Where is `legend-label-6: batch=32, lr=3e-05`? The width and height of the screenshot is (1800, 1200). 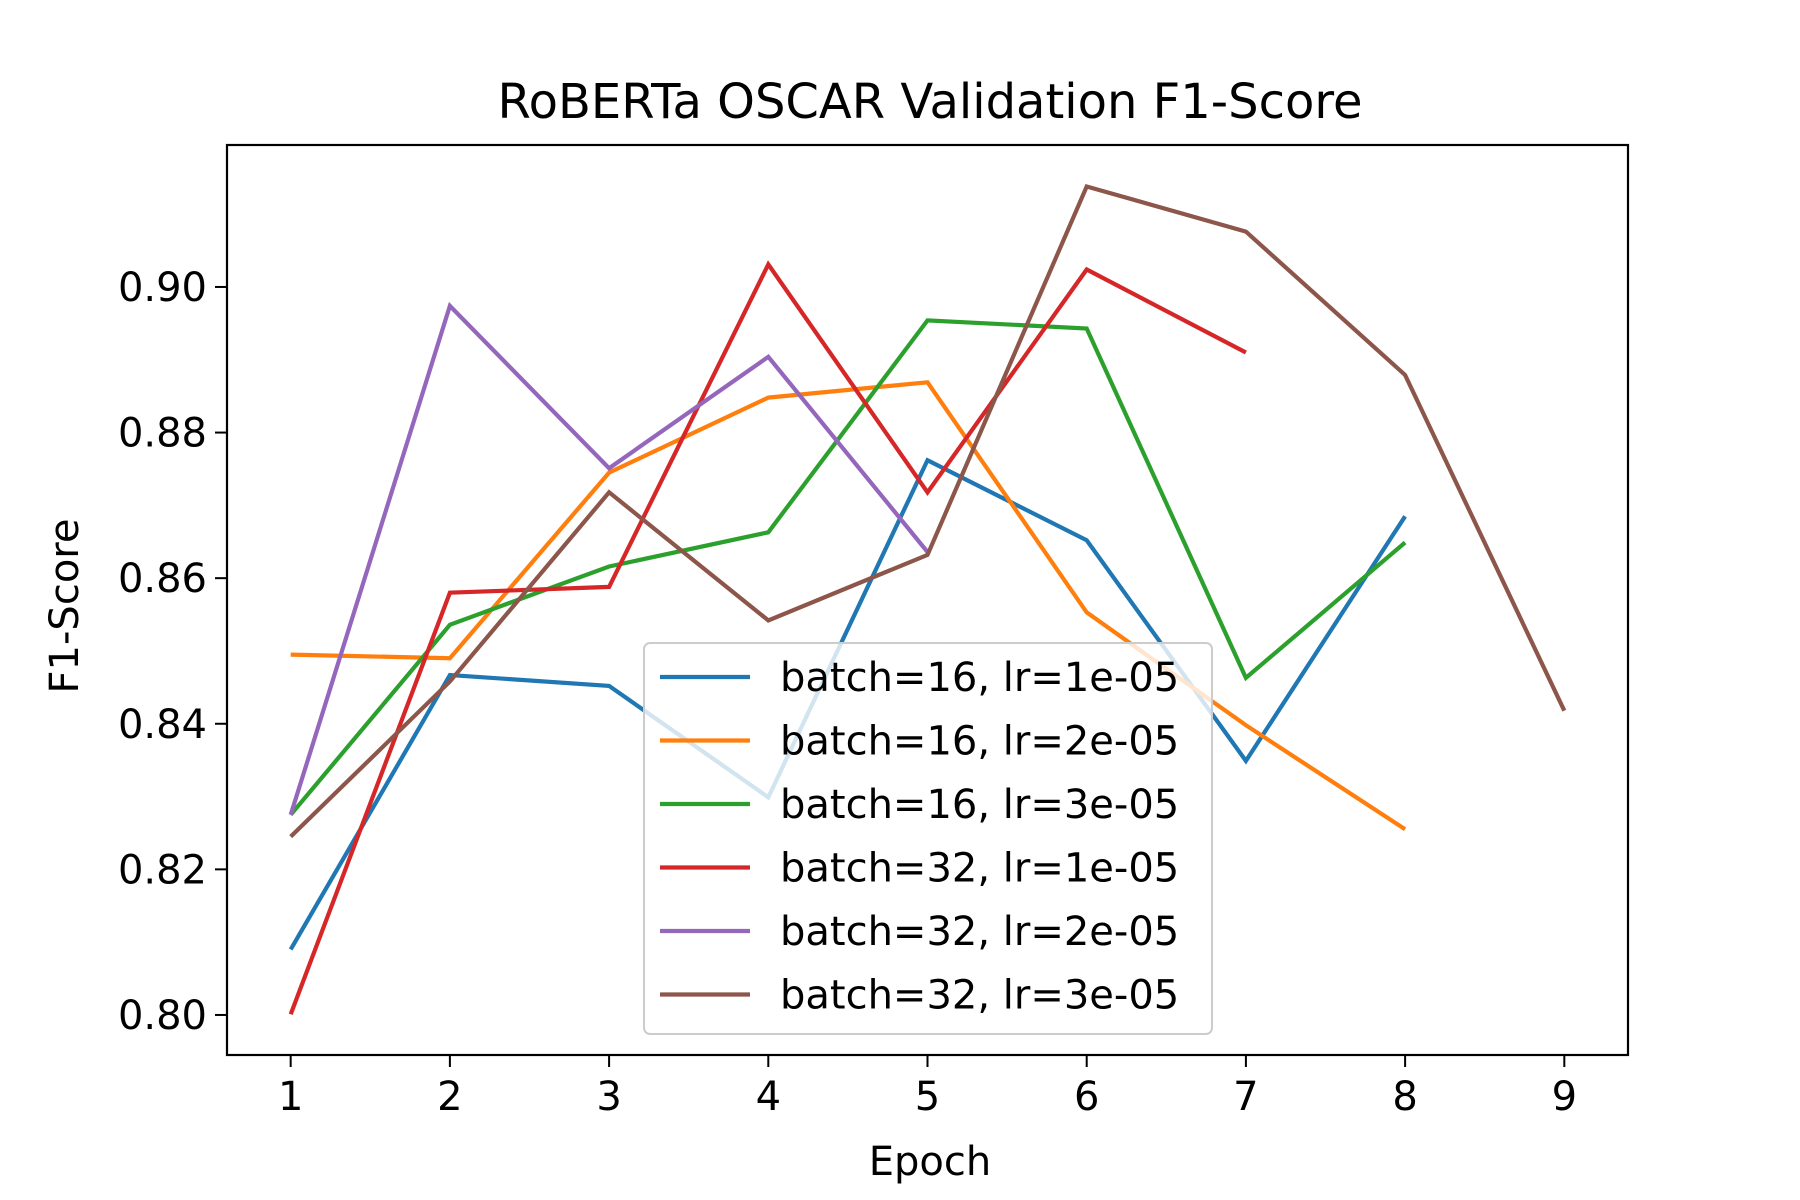 legend-label-6: batch=32, lr=3e-05 is located at coordinates (979, 996).